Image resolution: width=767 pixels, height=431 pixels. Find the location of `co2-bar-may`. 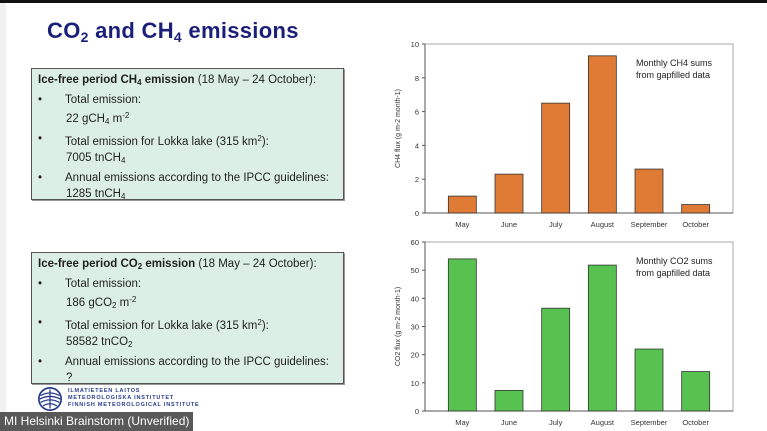

co2-bar-may is located at coordinates (462, 335).